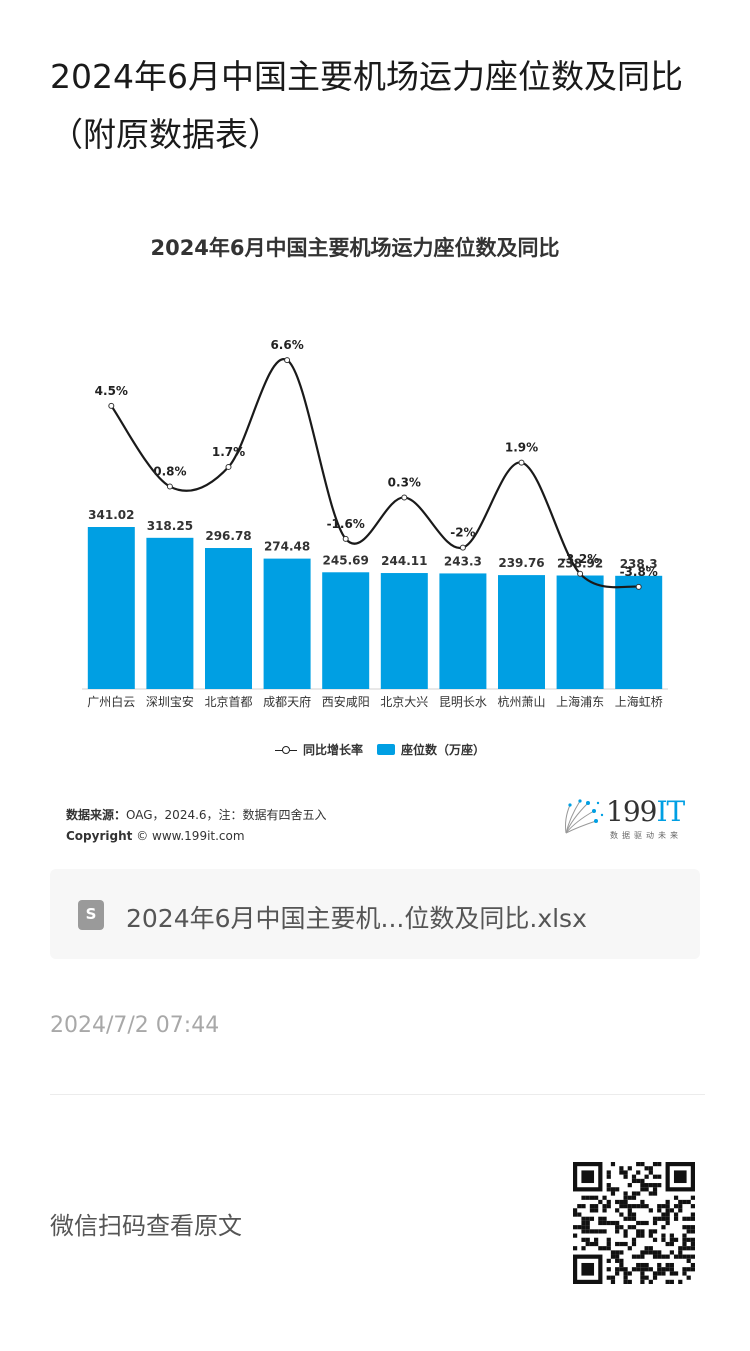 The image size is (750, 1351). Describe the element at coordinates (111, 391) in the screenshot. I see `growth-label-0: 4.5%` at that location.